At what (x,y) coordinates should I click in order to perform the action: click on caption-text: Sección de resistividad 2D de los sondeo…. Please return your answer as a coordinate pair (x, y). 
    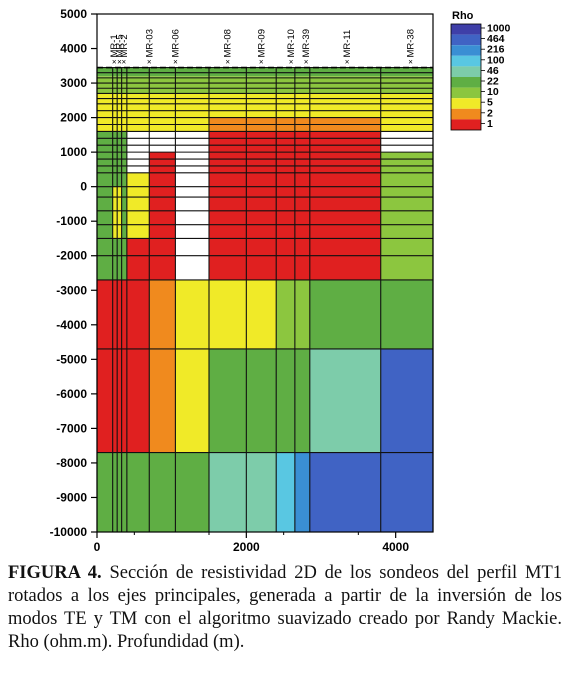
    Looking at the image, I should click on (285, 607).